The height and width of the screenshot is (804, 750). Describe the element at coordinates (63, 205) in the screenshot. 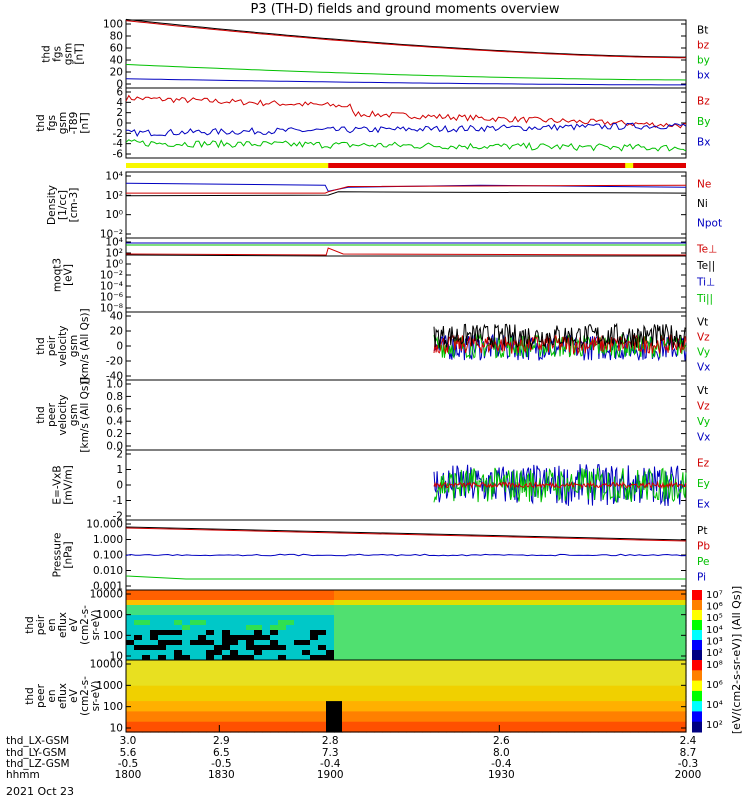

I see `y-axis-label: [1/cc]` at that location.